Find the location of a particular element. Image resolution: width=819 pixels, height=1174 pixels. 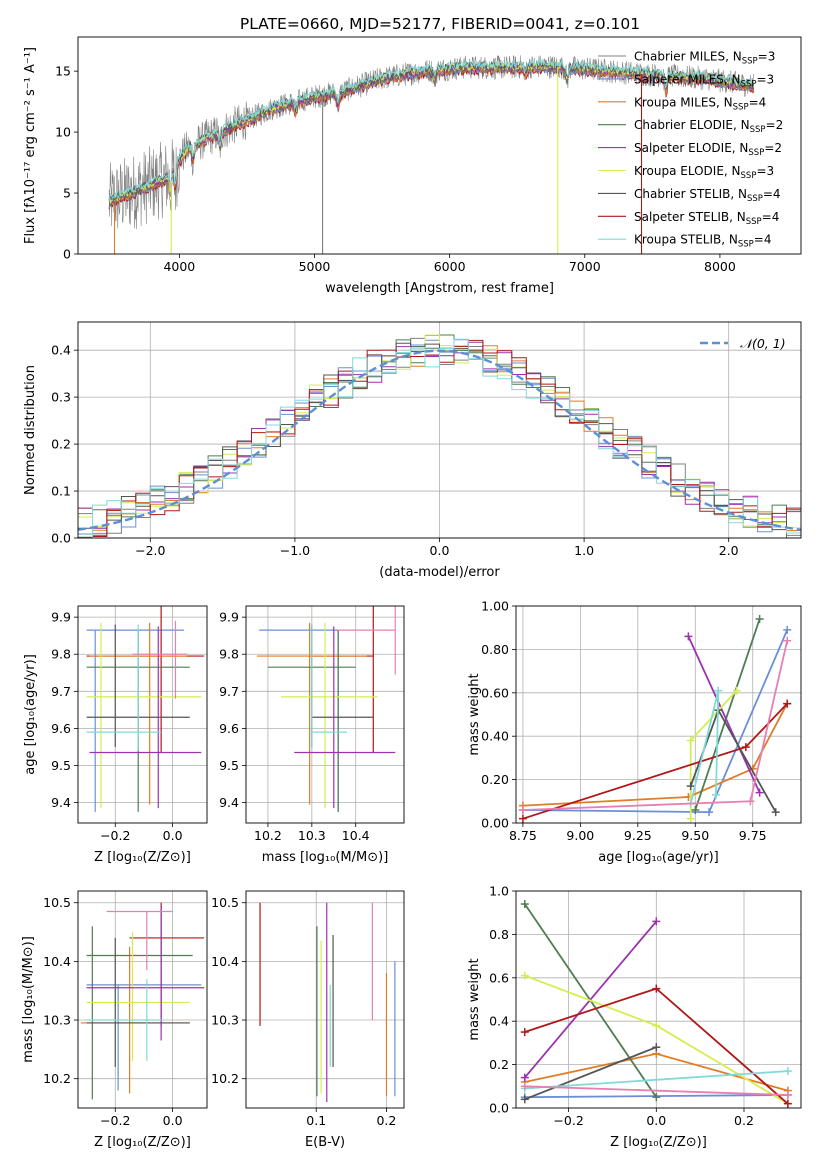

x-tick-label: 10.2 is located at coordinates (268, 835).